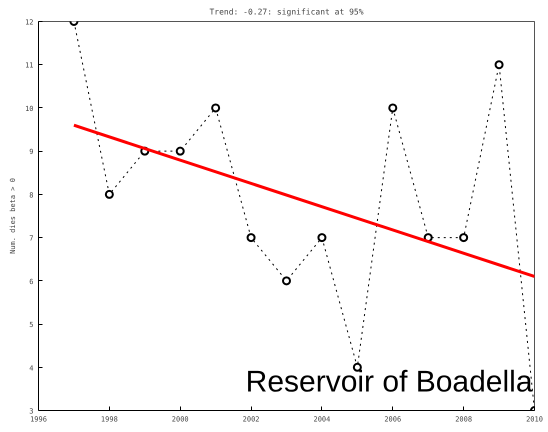  Describe the element at coordinates (389, 382) in the screenshot. I see `annotation: Reservoir of Boadella` at that location.